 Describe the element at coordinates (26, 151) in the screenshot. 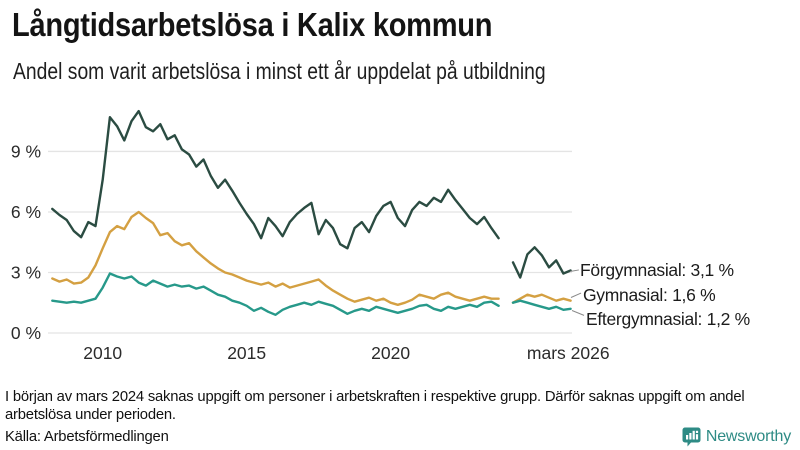

I see `y-axis-tick-label: 9 %` at that location.